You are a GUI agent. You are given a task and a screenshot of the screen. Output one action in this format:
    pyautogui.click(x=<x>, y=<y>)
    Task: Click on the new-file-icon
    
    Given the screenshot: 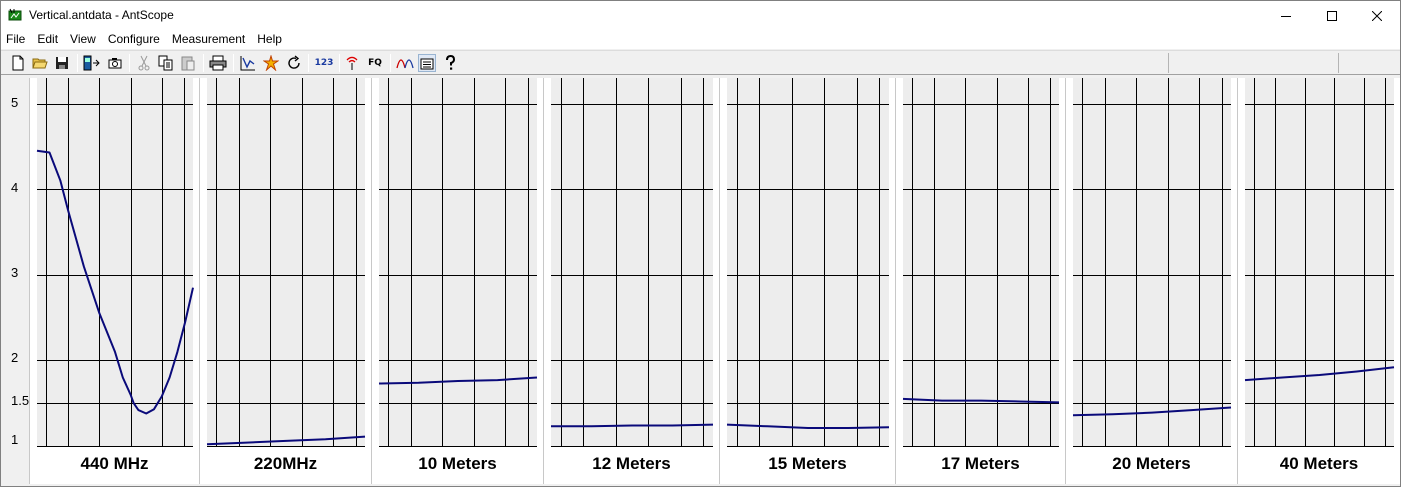 What is the action you would take?
    pyautogui.click(x=18, y=63)
    